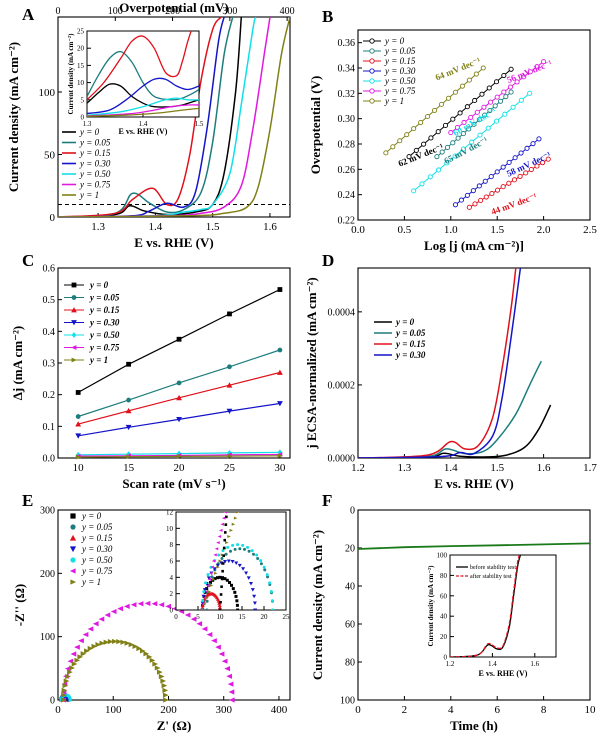  I want to click on panel-f-ytick-label: 100, so click(347, 701).